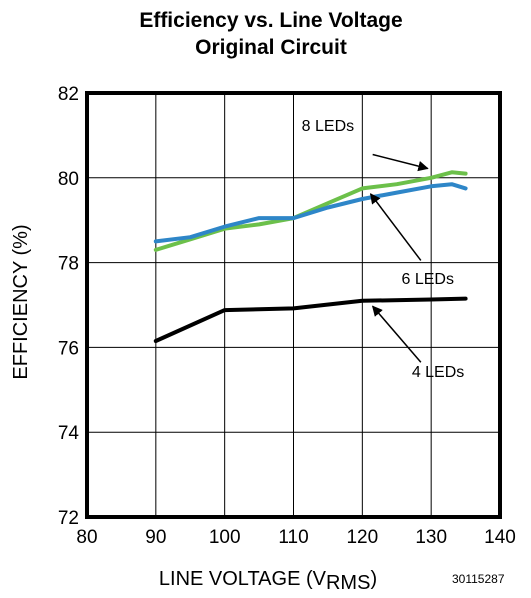 The image size is (531, 598). What do you see at coordinates (68, 348) in the screenshot?
I see `y-tick-label-76: 76` at bounding box center [68, 348].